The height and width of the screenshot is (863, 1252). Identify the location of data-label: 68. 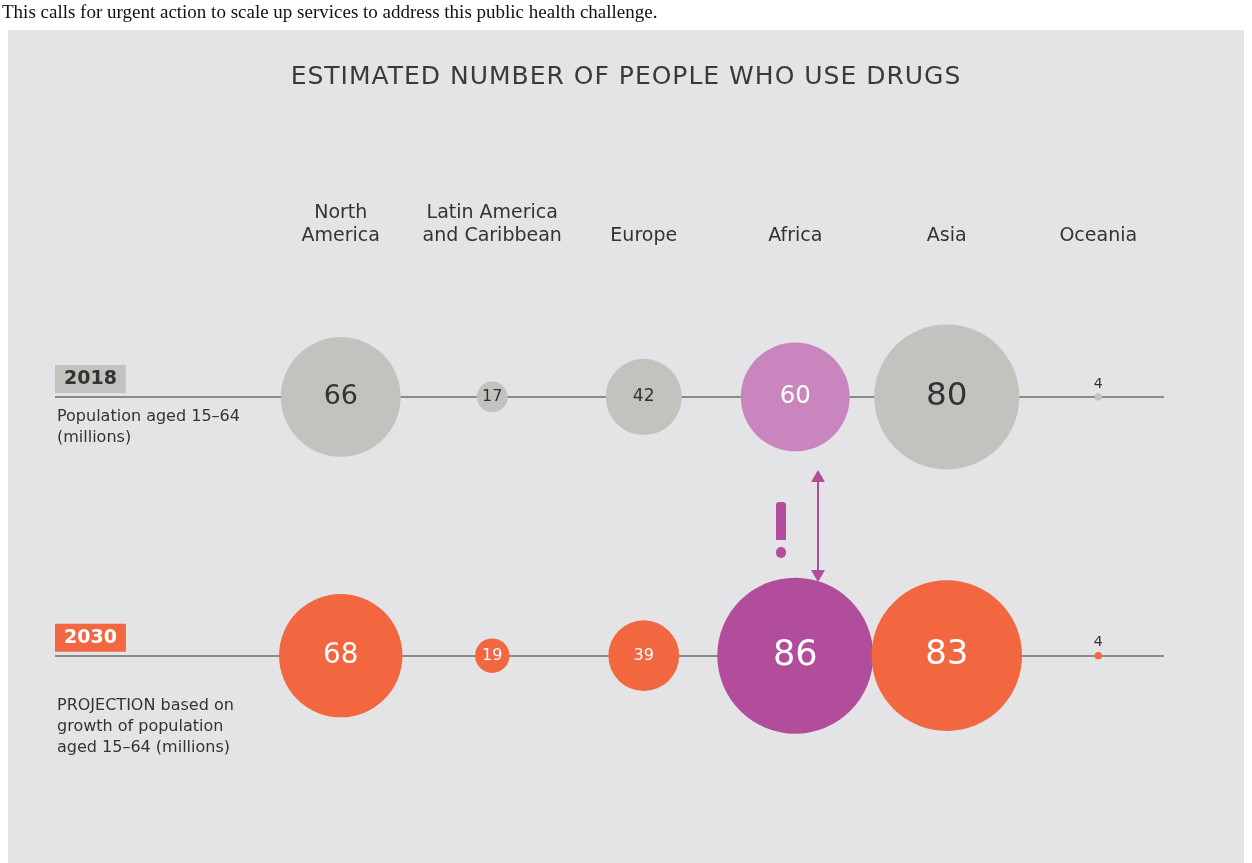
(341, 653).